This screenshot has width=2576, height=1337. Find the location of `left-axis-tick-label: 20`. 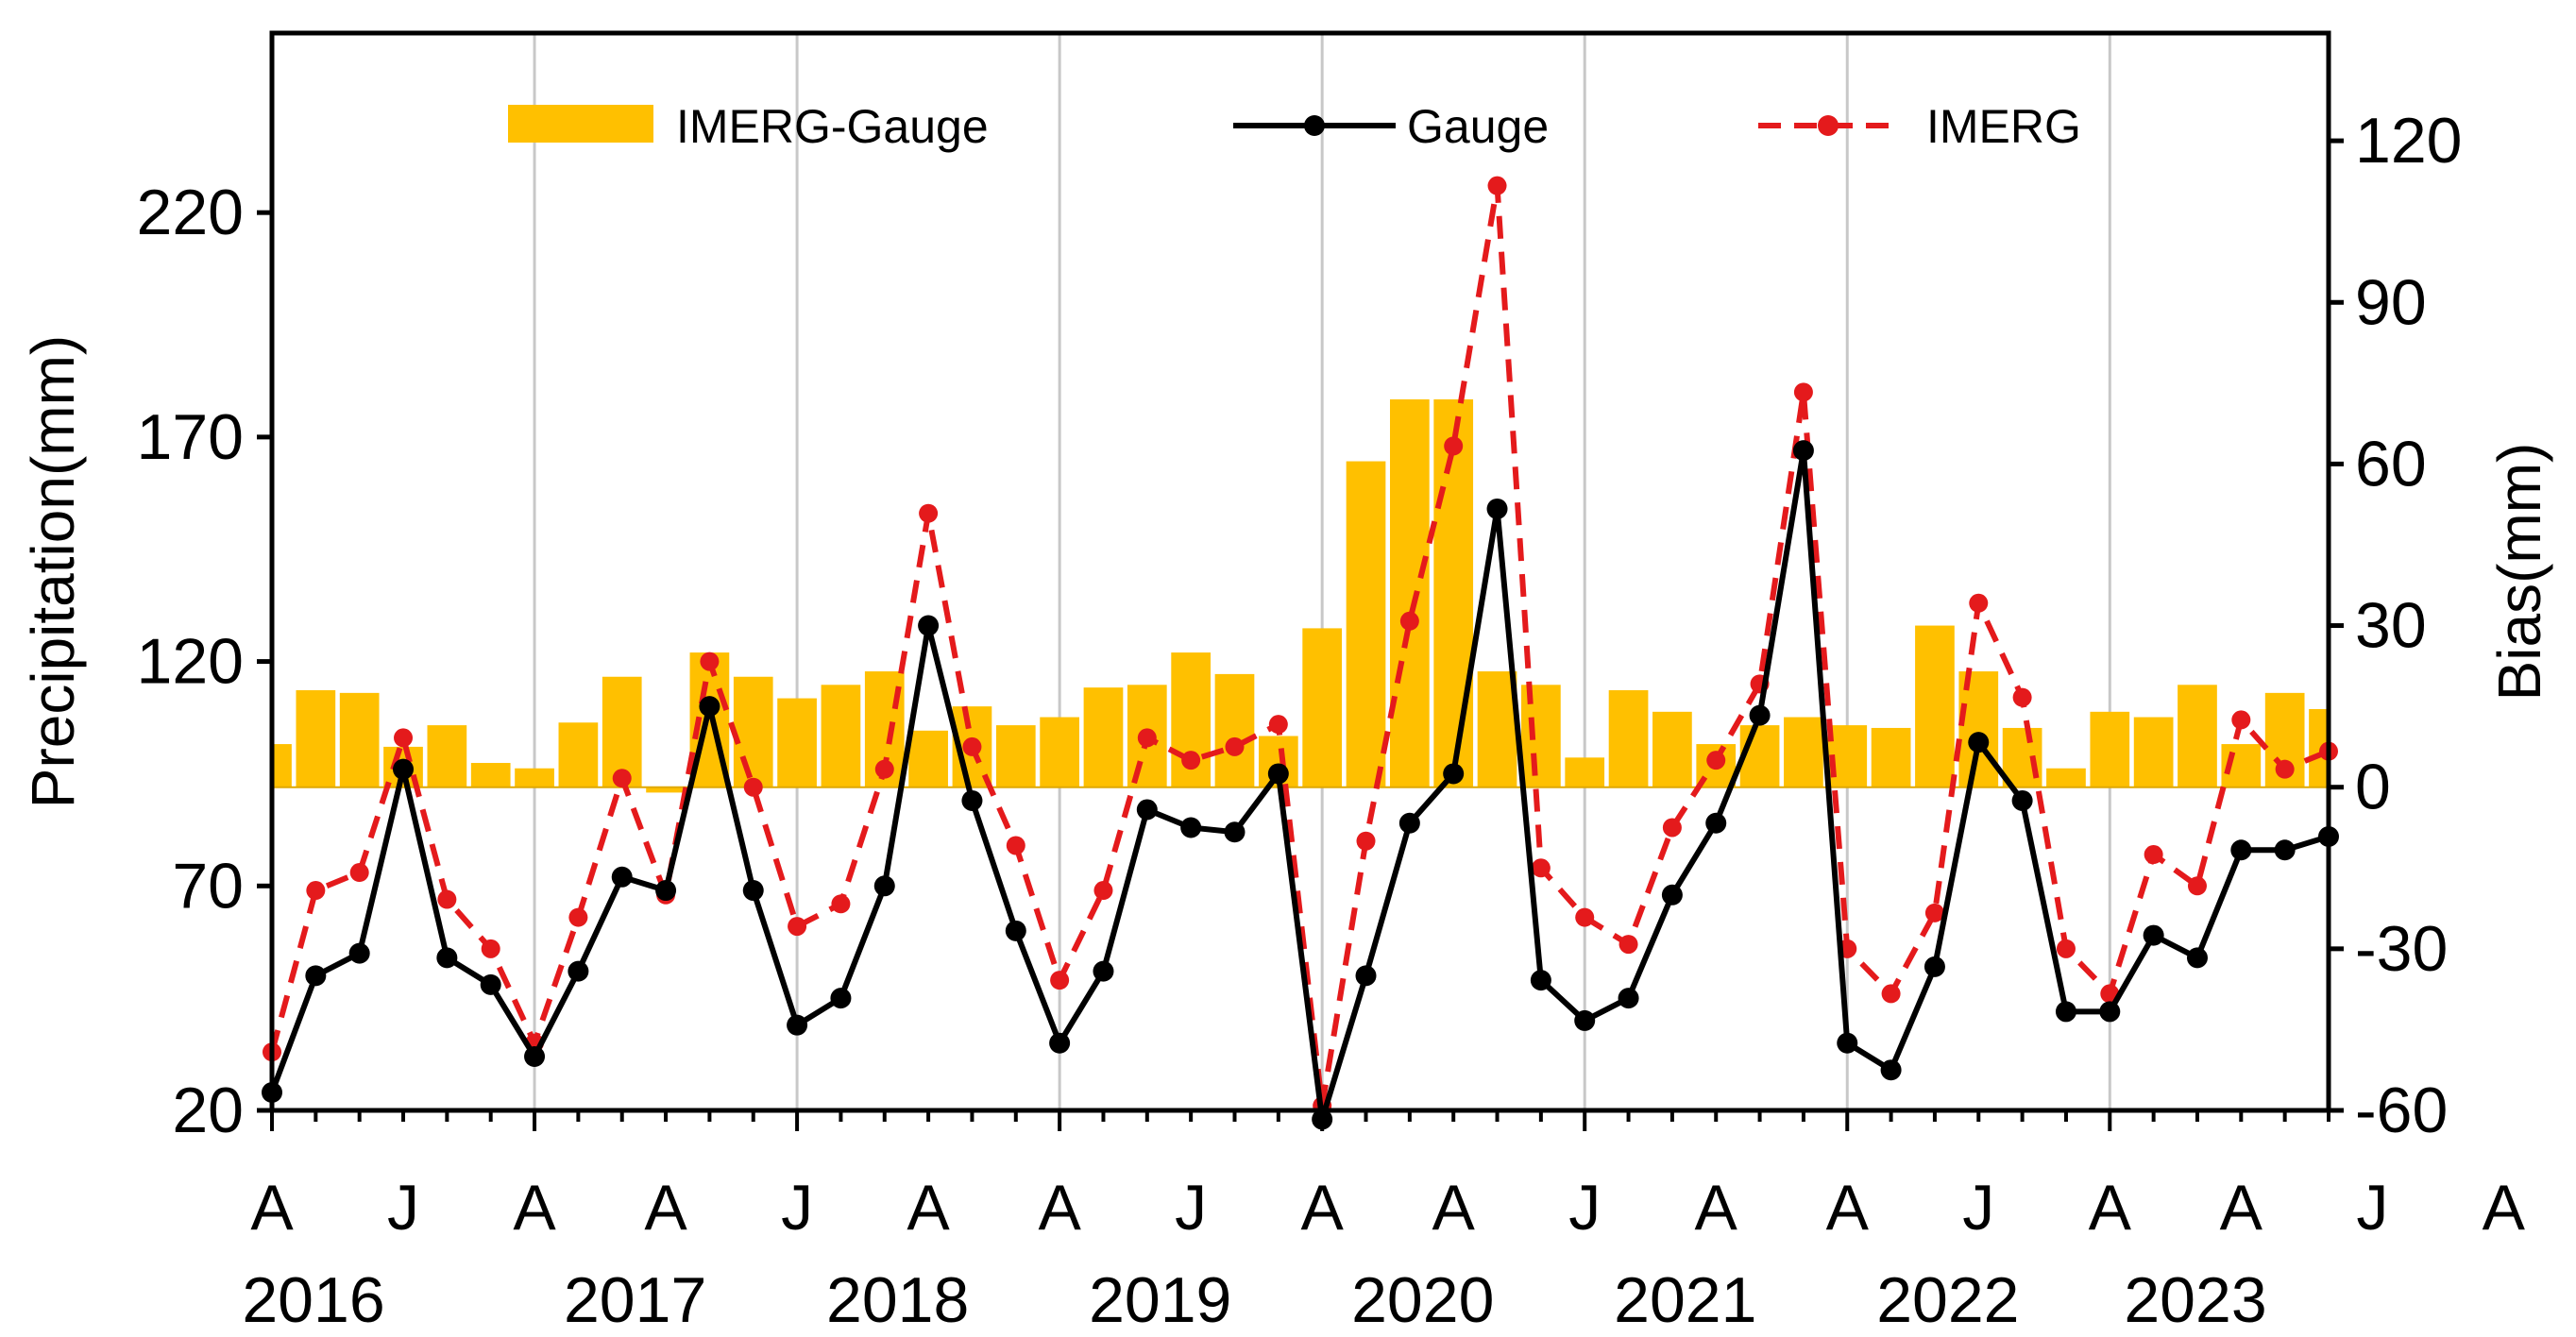

left-axis-tick-label: 20 is located at coordinates (208, 1110).